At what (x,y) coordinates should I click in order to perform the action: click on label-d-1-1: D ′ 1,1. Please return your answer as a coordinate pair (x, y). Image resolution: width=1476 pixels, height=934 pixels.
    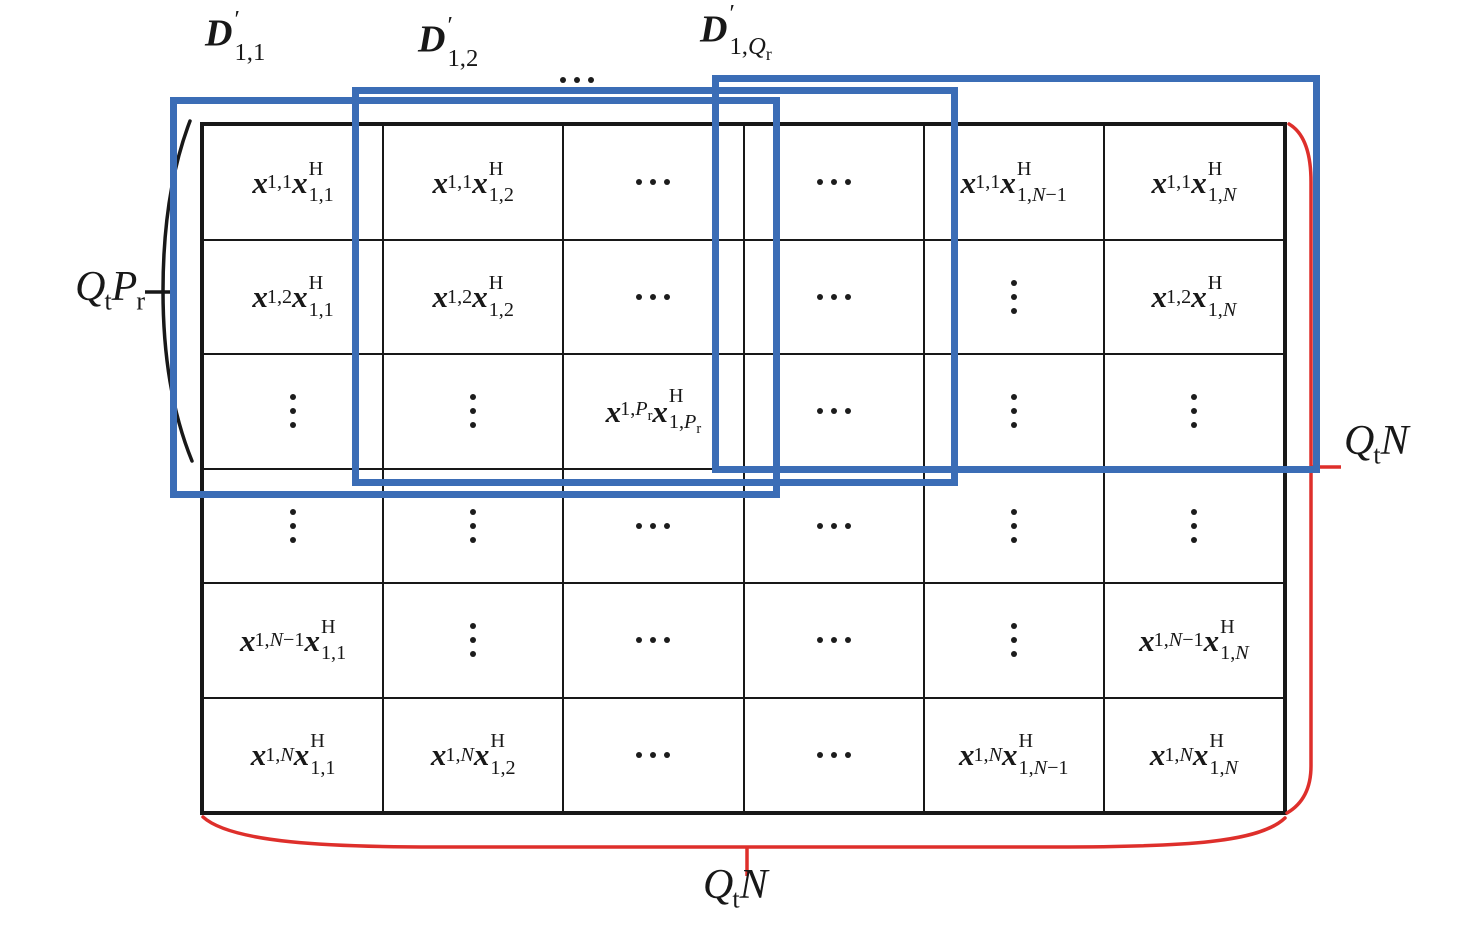
    Looking at the image, I should click on (235, 36).